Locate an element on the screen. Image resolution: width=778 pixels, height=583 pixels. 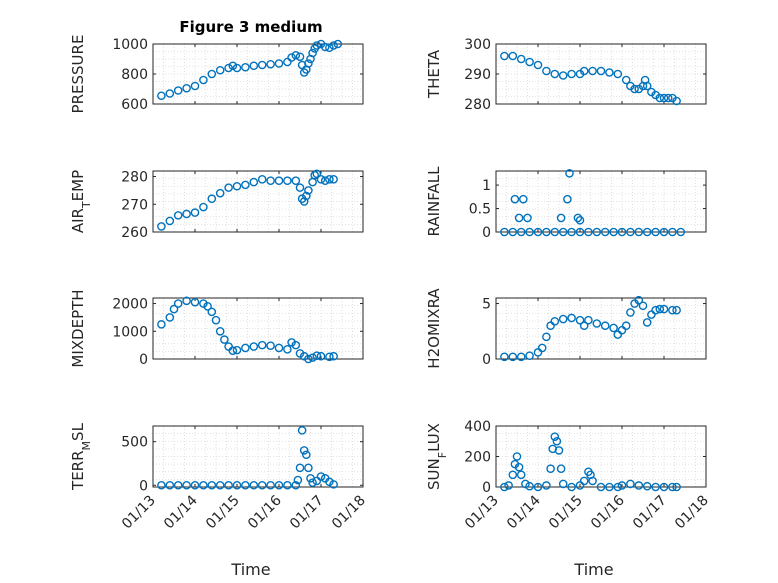
y-tick-label: 260 is located at coordinates (134, 233).